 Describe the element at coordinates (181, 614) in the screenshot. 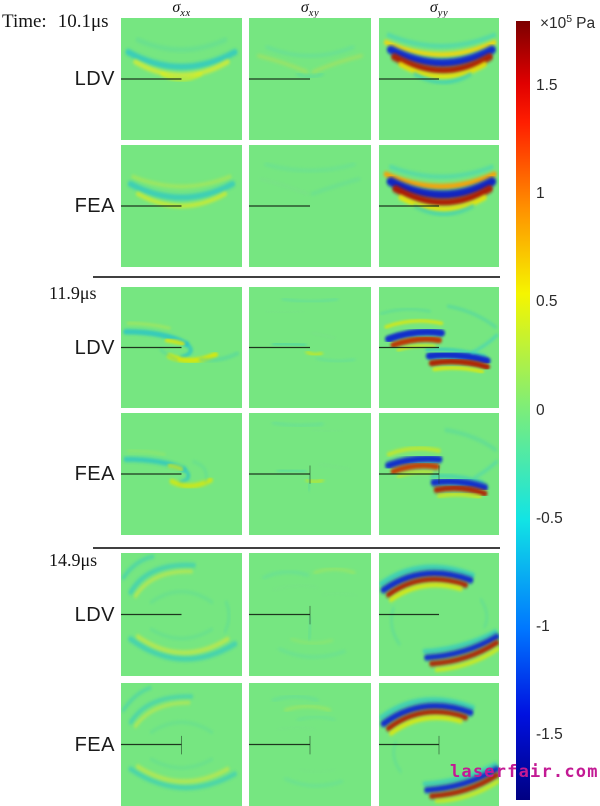

I see `panel-14us-ldv-sigma-xx` at that location.